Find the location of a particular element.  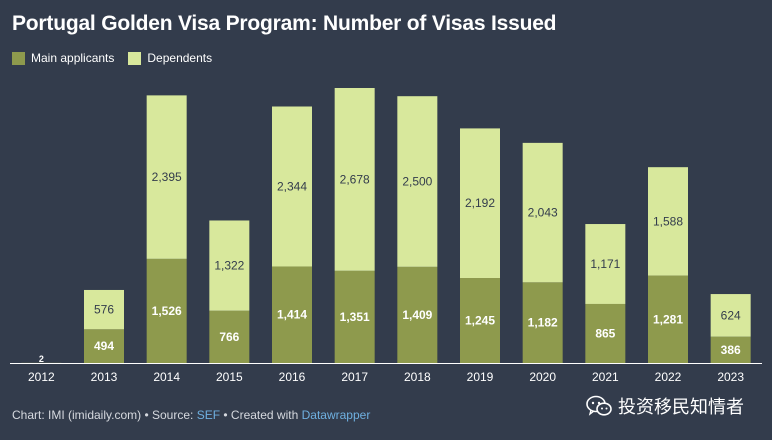

bar-main-2021 is located at coordinates (605, 333).